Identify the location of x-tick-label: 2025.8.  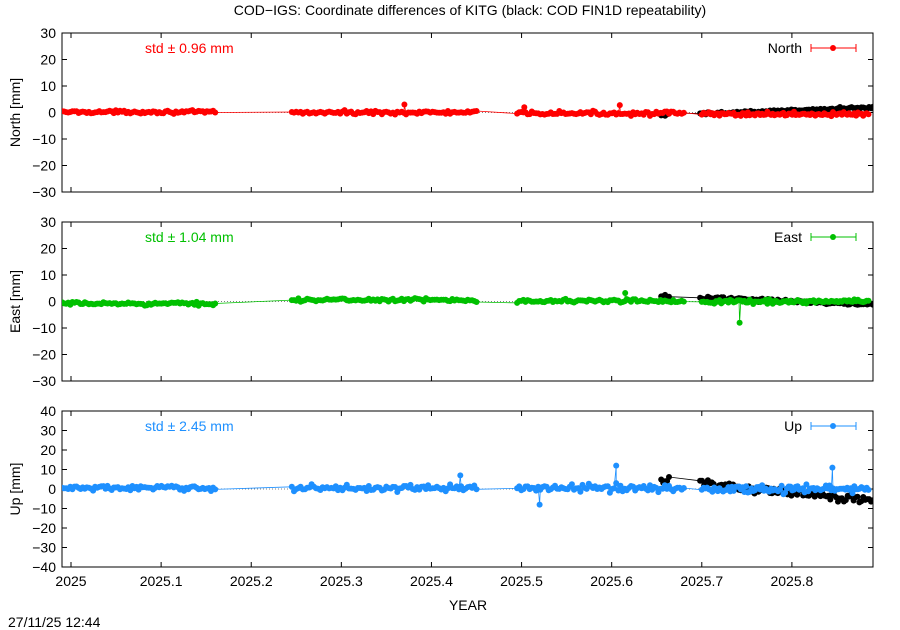
(791, 581).